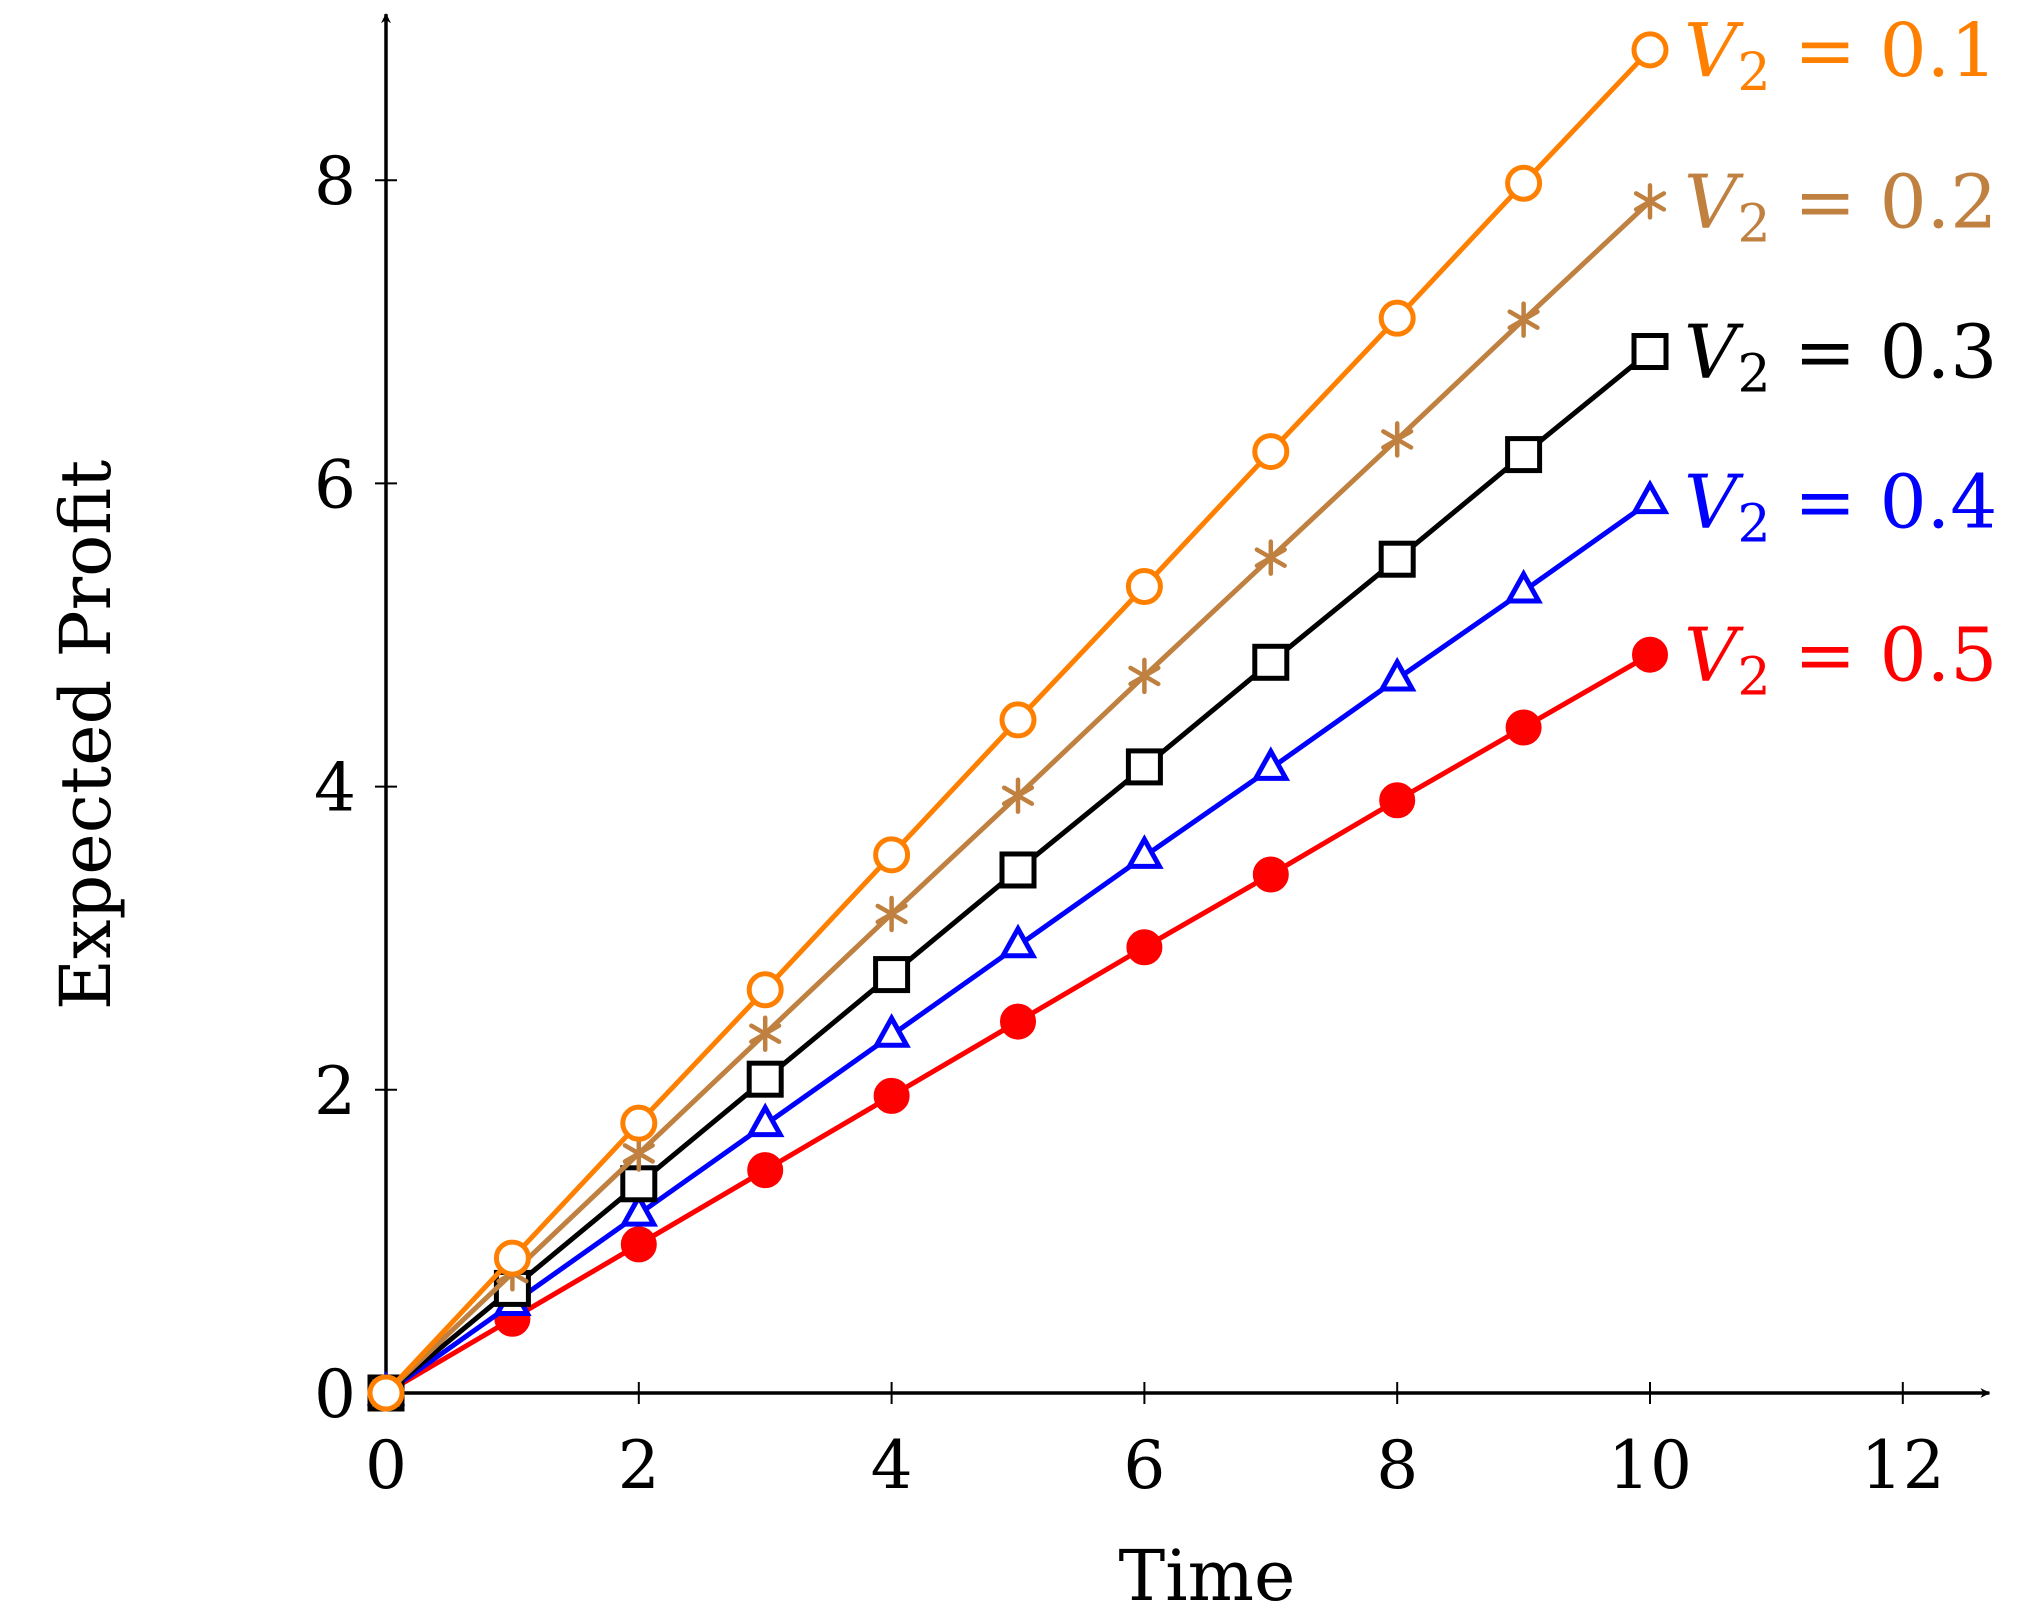 The image size is (2038, 1624). I want to click on legend-value: = 0.1, so click(1884, 51).